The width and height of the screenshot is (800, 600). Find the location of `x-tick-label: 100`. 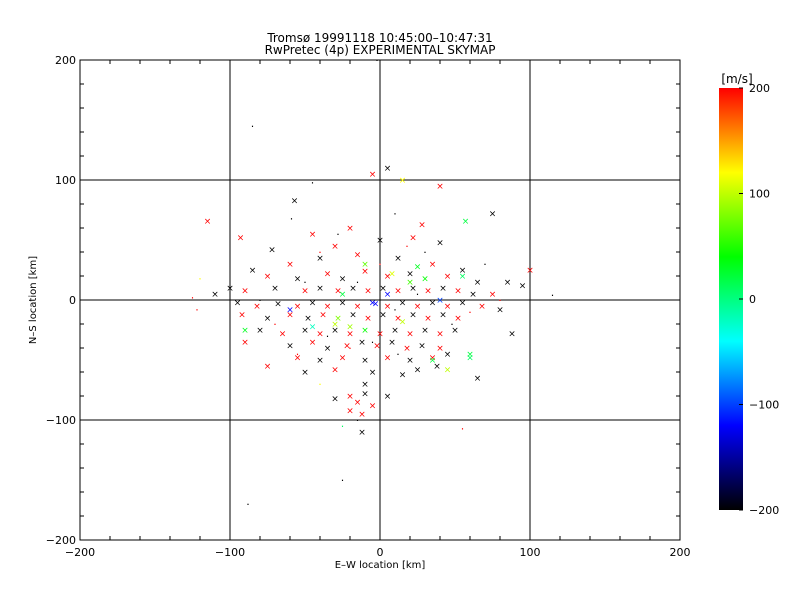

x-tick-label: 100 is located at coordinates (530, 552).